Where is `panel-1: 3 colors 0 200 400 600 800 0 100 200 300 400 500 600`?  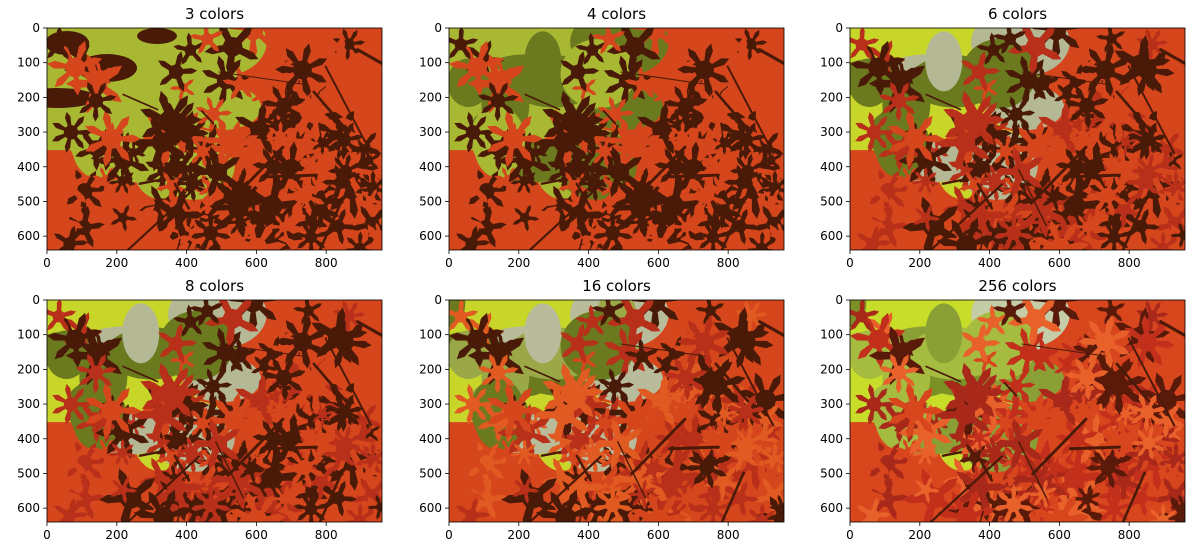 panel-1: 3 colors 0 200 400 600 800 0 100 200 300 400 500 600 is located at coordinates (200, 137).